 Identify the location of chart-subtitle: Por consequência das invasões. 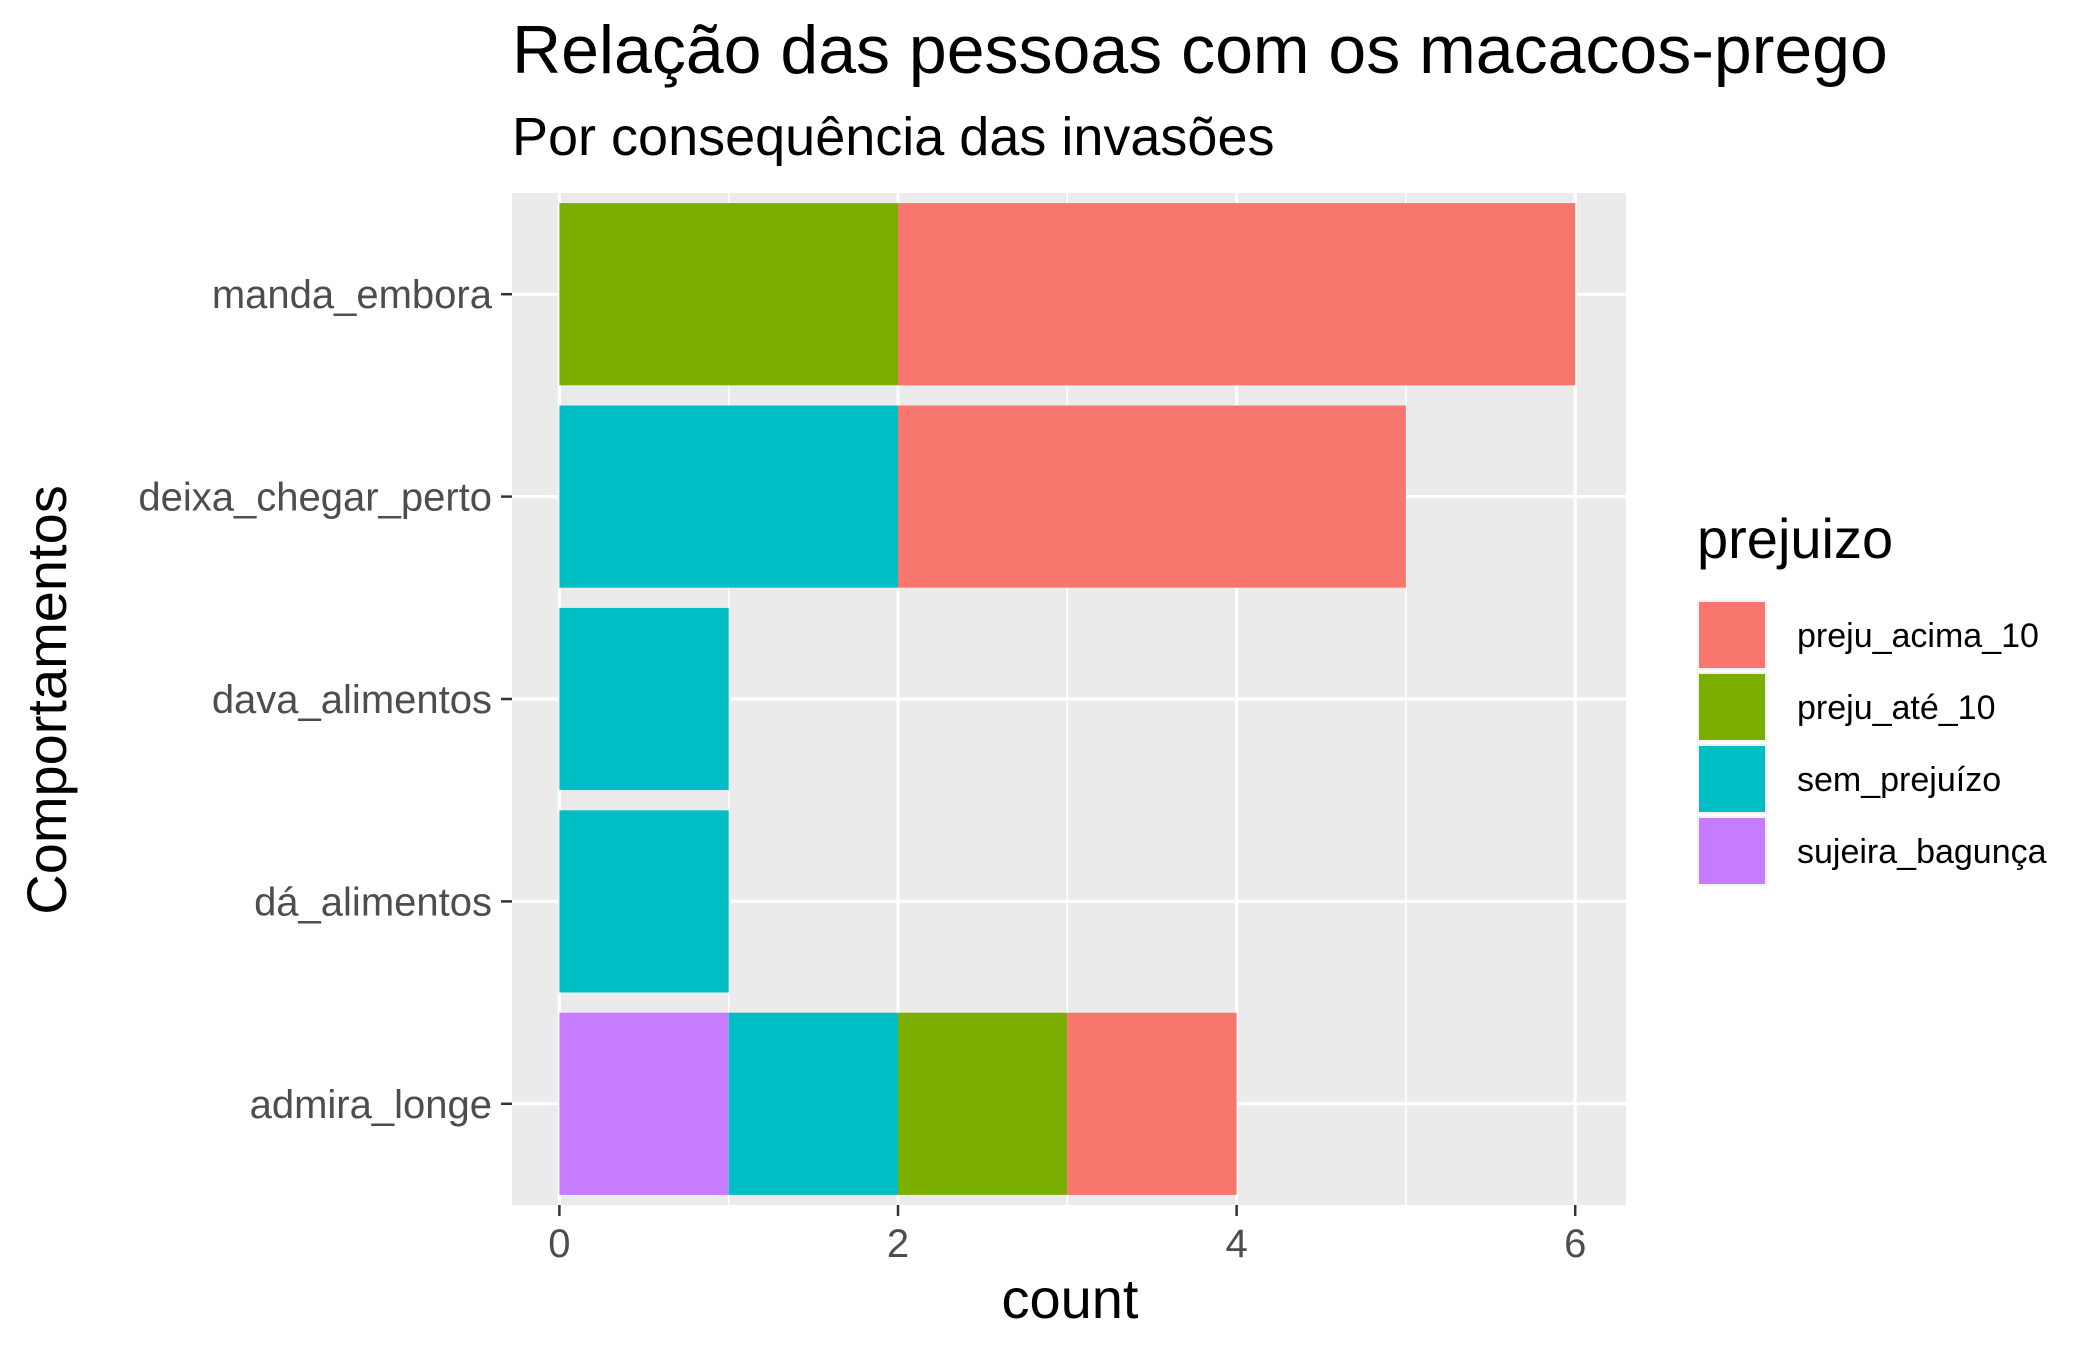
(893, 137).